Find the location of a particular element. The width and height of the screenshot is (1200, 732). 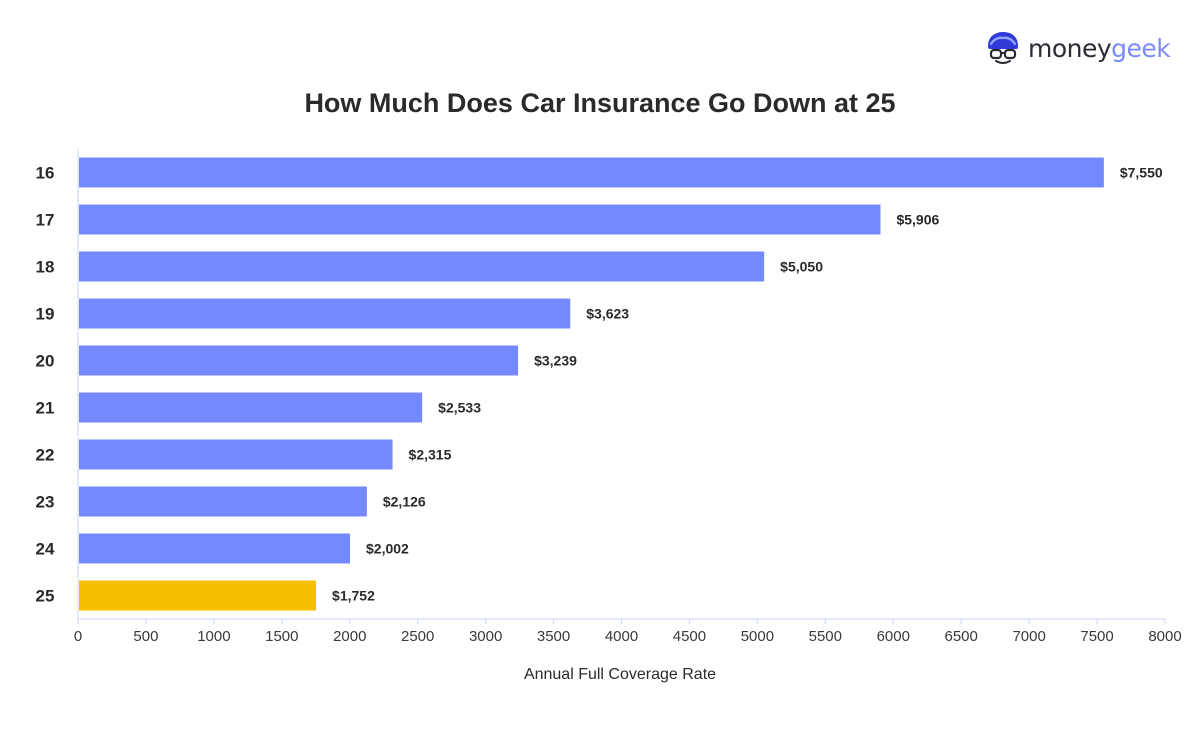

category-label: 21 is located at coordinates (45, 408).